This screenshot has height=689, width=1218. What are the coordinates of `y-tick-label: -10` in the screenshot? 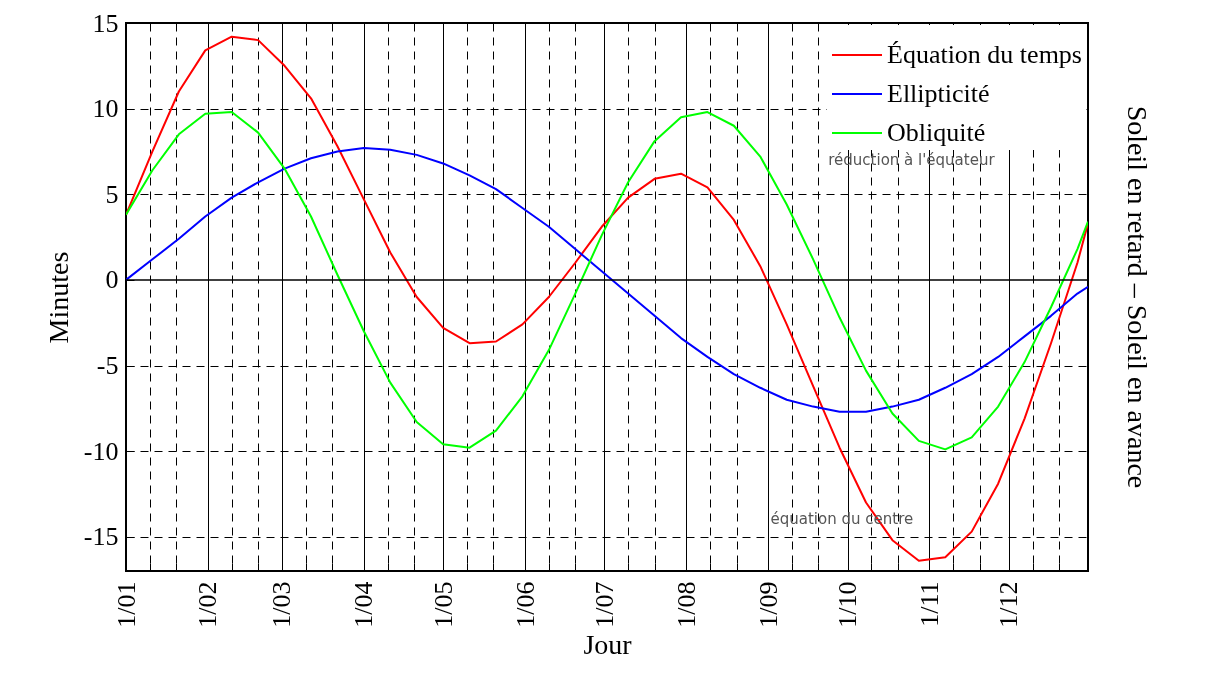 It's located at (101, 451).